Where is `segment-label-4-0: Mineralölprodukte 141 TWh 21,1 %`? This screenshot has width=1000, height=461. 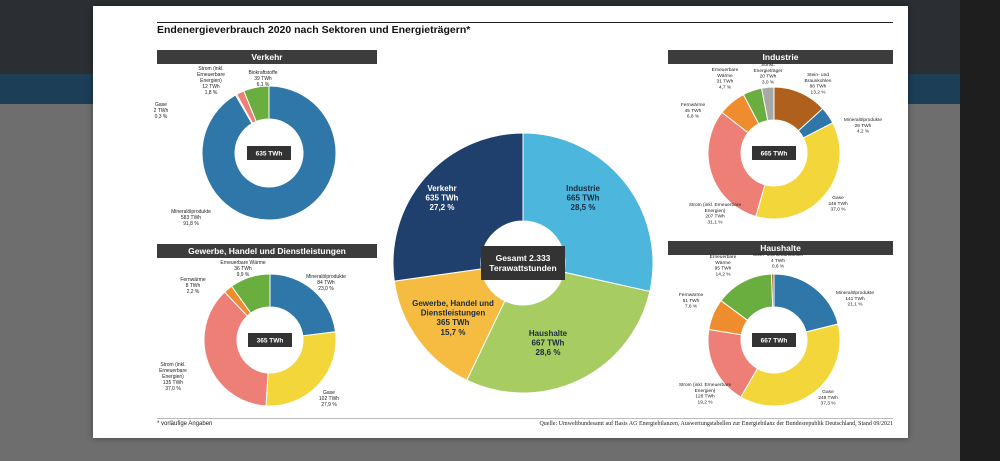 segment-label-4-0: Mineralölprodukte 141 TWh 21,1 % is located at coordinates (855, 299).